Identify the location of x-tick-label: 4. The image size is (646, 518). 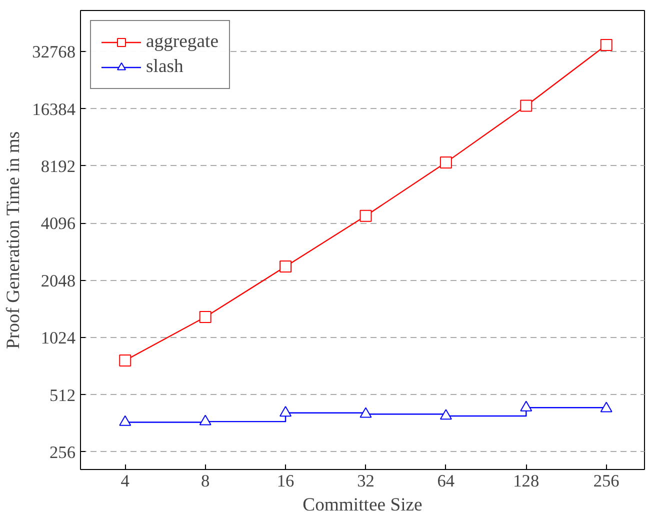
(125, 481).